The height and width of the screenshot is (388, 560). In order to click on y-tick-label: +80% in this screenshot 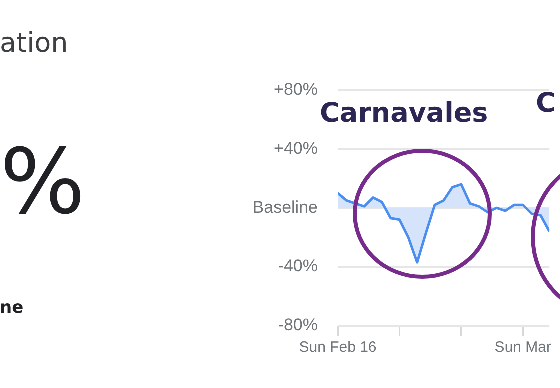, I will do `click(296, 89)`.